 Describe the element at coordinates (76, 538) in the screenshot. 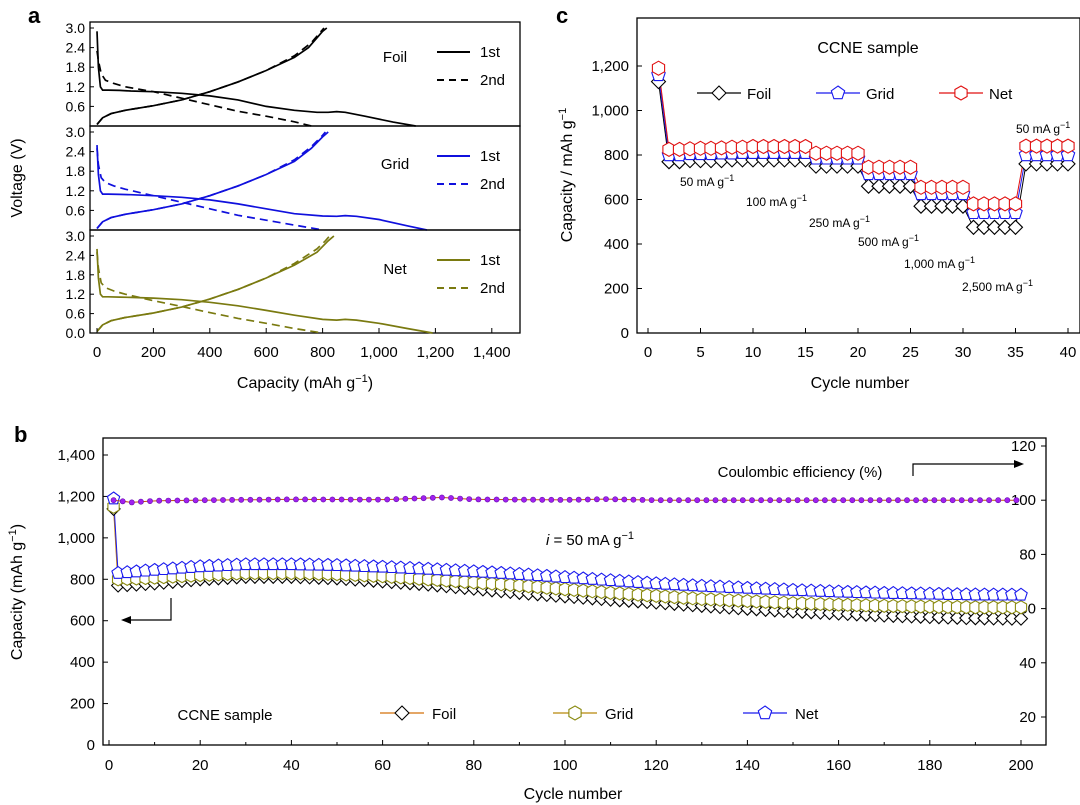

I see `y-tick-label: 1,000` at that location.